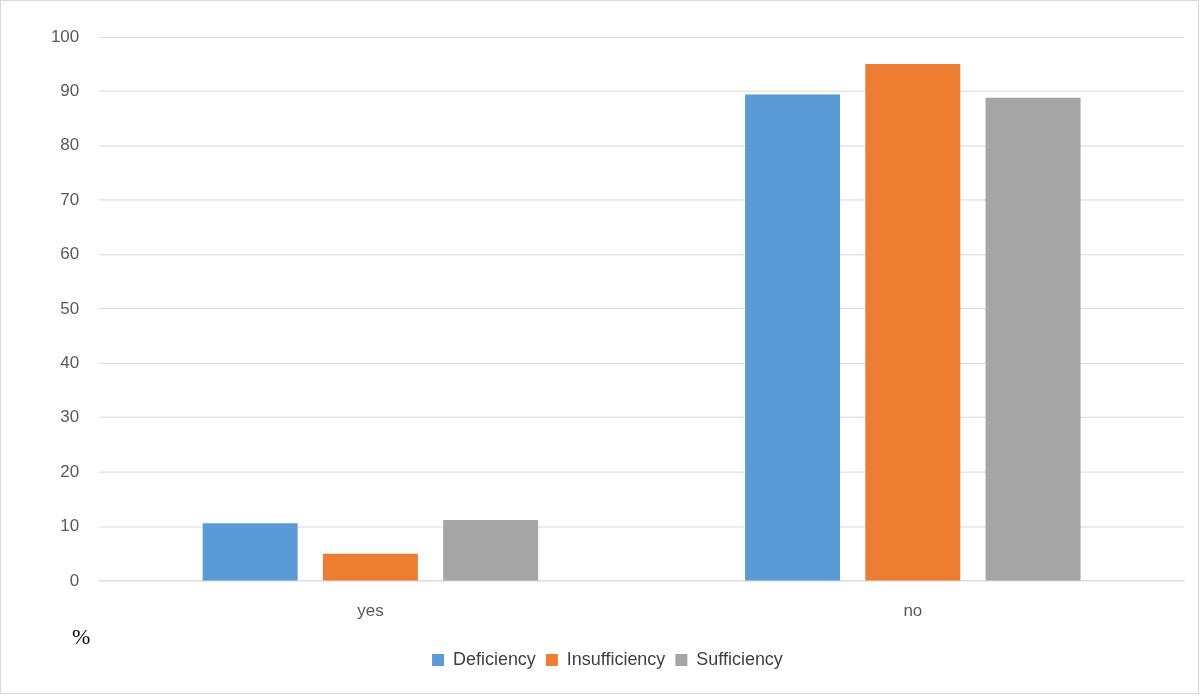 This screenshot has height=696, width=1201. Describe the element at coordinates (494, 659) in the screenshot. I see `legend-label: Deficiency` at that location.